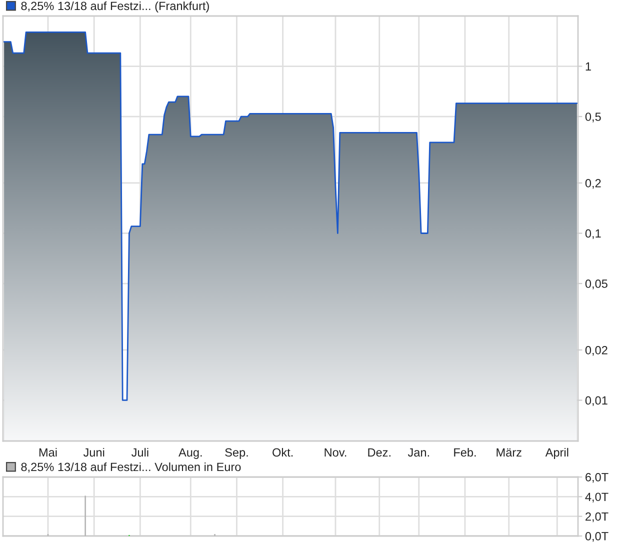 This screenshot has width=620, height=546. Describe the element at coordinates (335, 452) in the screenshot. I see `x-tick-label: Nov.` at that location.